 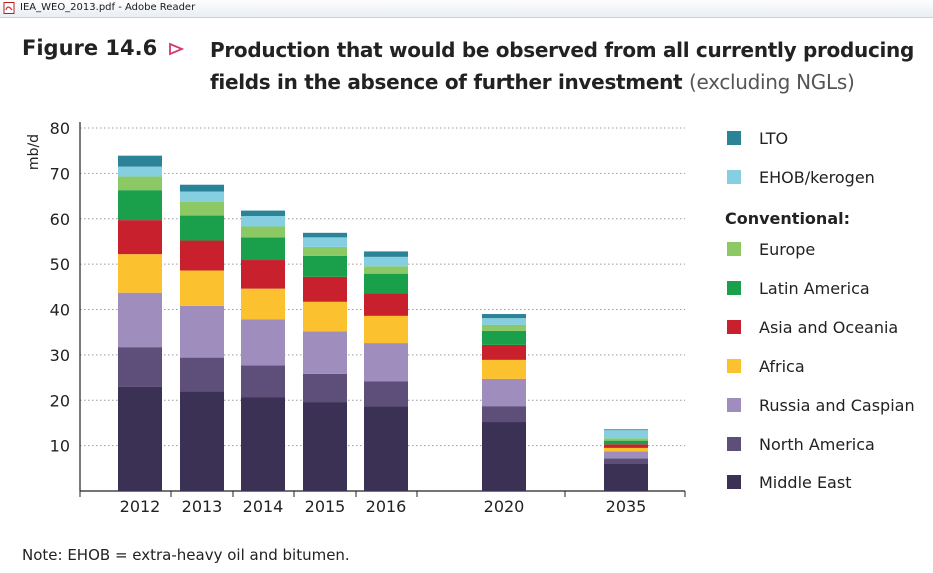 What do you see at coordinates (782, 366) in the screenshot?
I see `legend-label: Africa` at bounding box center [782, 366].